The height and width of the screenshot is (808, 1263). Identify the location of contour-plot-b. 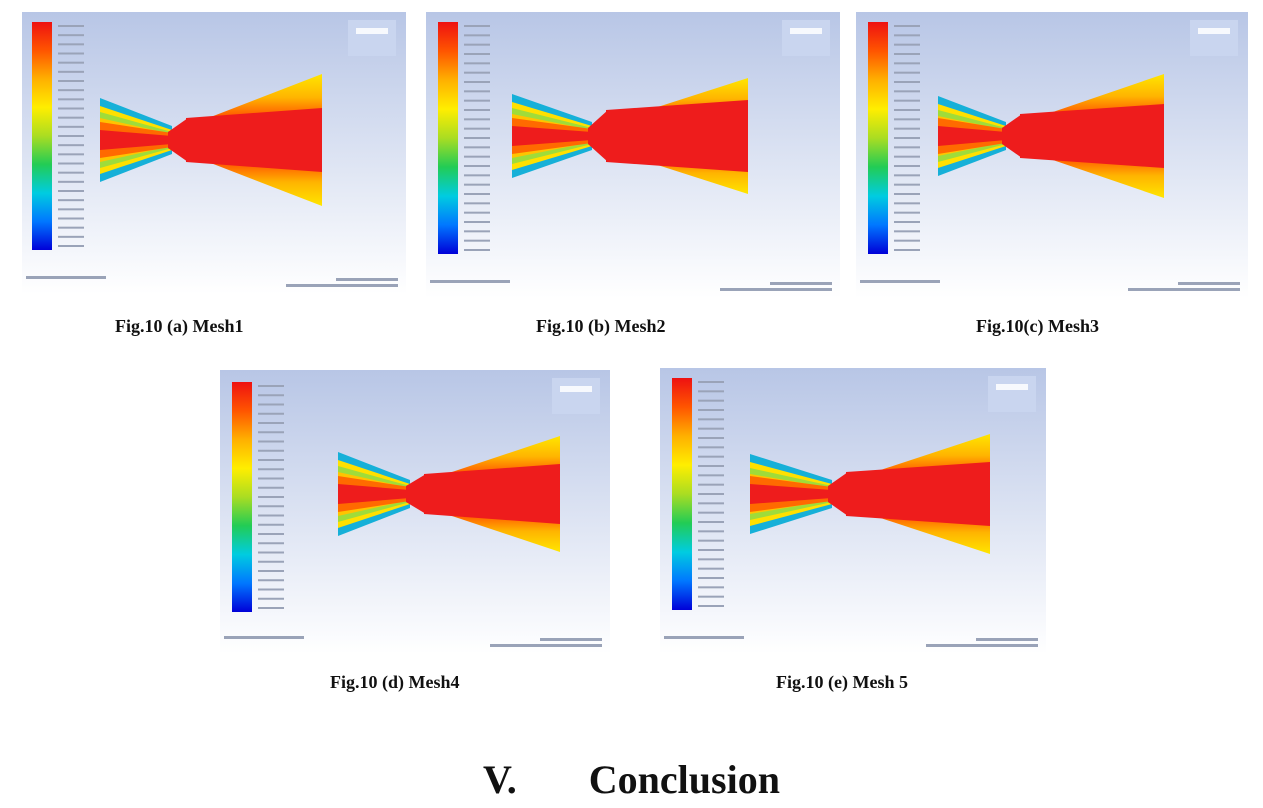
(633, 155).